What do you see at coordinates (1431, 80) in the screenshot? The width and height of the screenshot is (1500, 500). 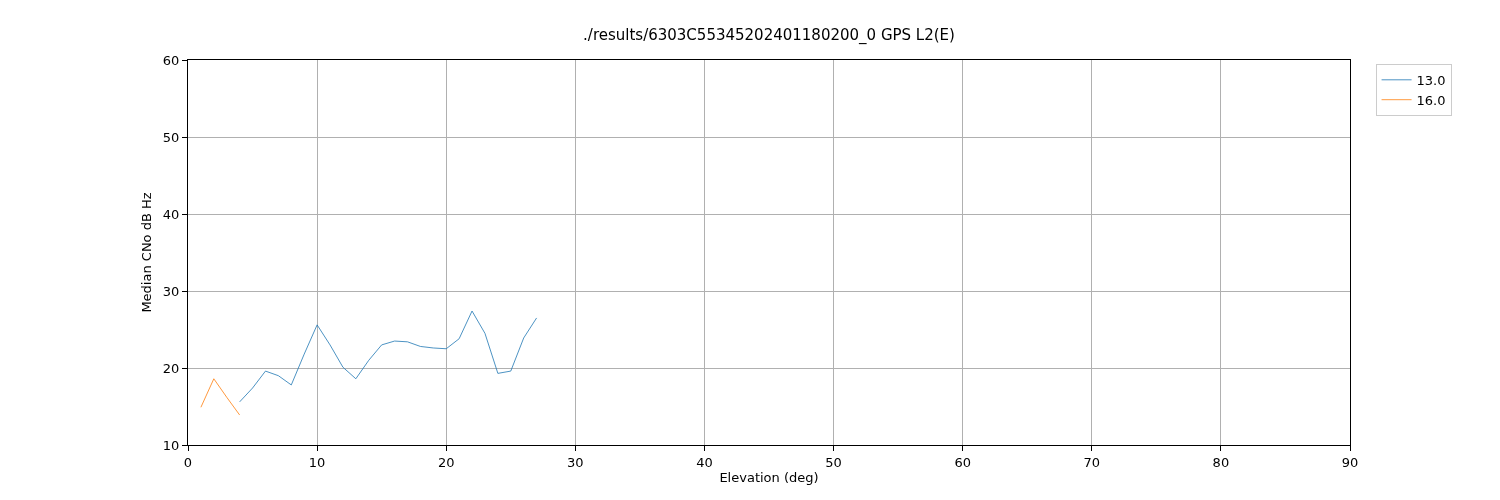 I see `legend-label: 13.0` at bounding box center [1431, 80].